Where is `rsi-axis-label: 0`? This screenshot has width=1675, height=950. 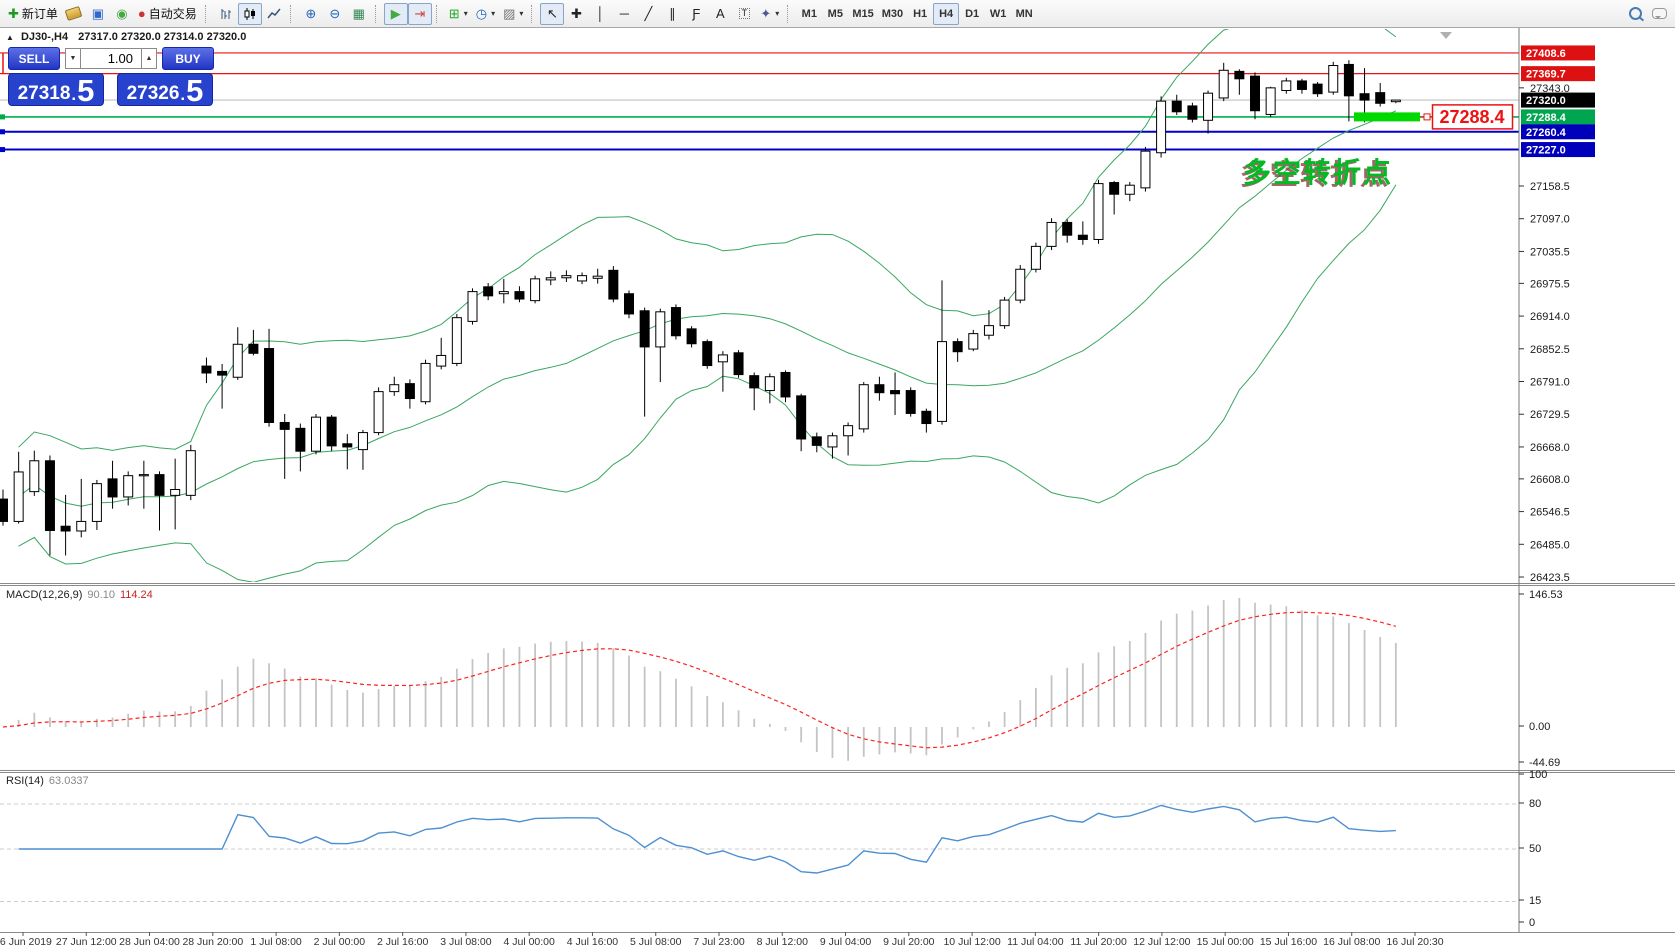
rsi-axis-label: 0 is located at coordinates (1532, 923).